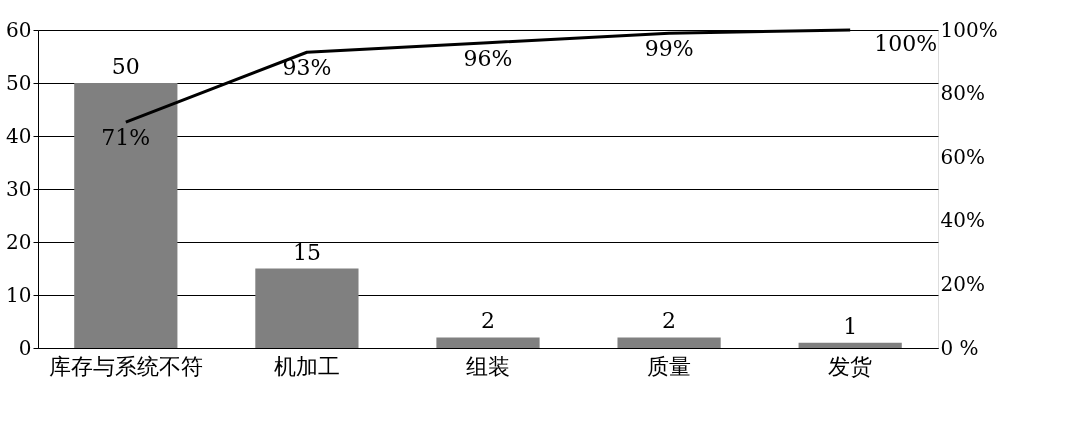  I want to click on data-label: 50, so click(125, 66).